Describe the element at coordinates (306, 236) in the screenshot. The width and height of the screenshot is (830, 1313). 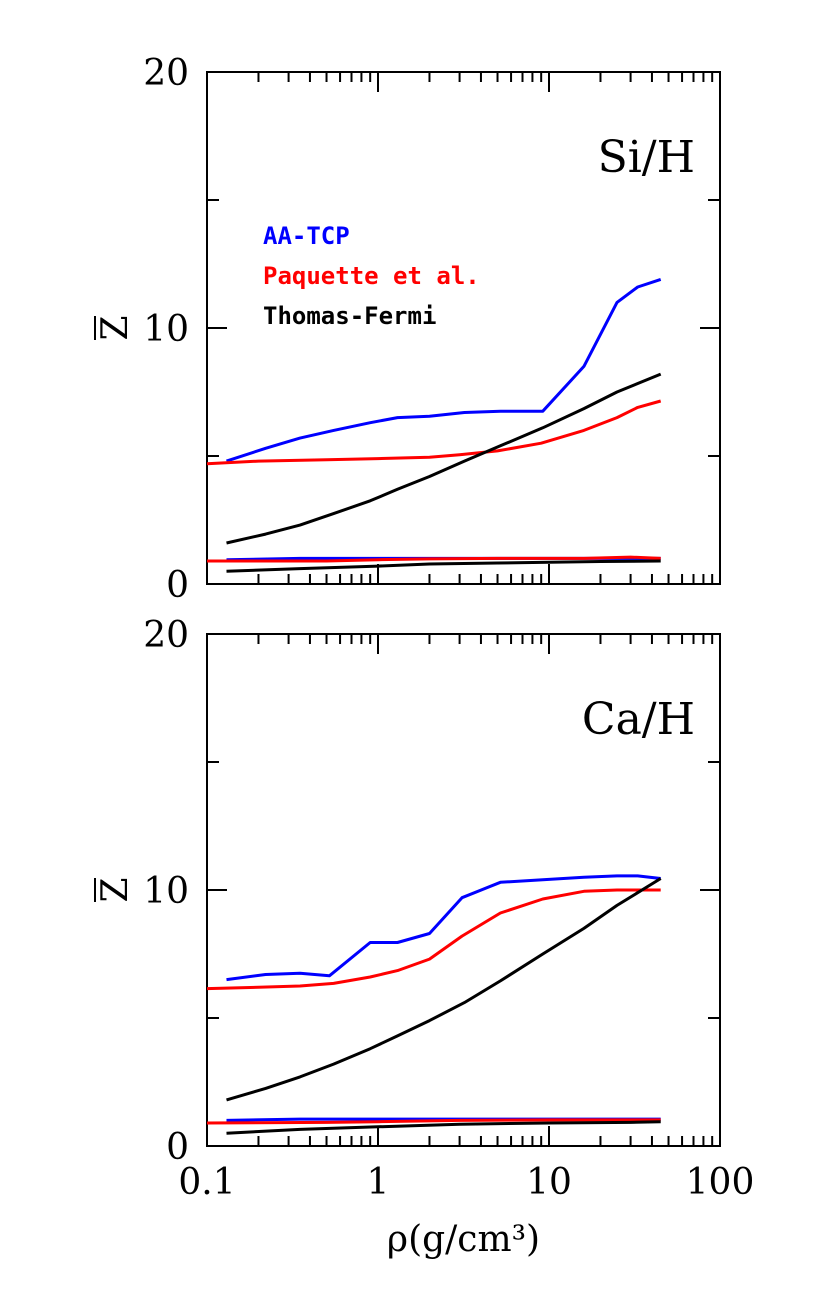
I see `legend-entry: AA-TCP` at that location.